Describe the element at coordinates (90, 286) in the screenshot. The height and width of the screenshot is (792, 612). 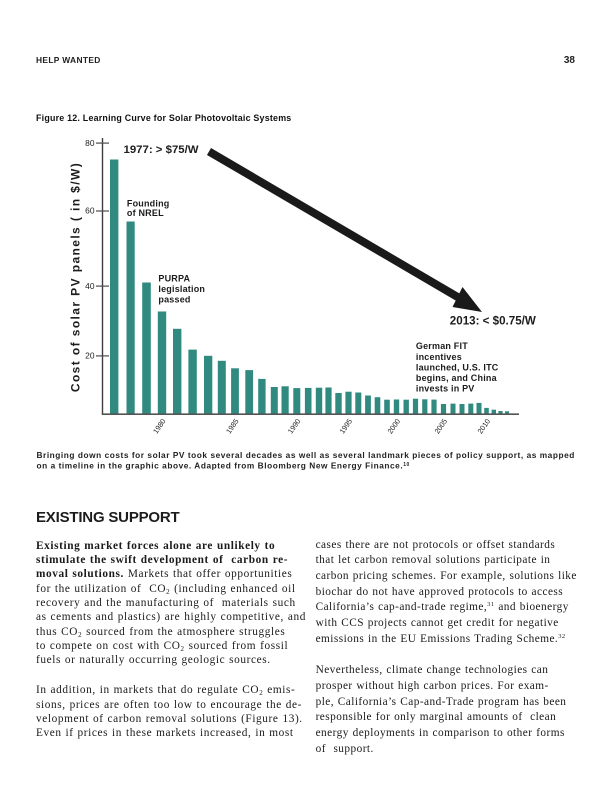
I see `svg-text: 40` at that location.